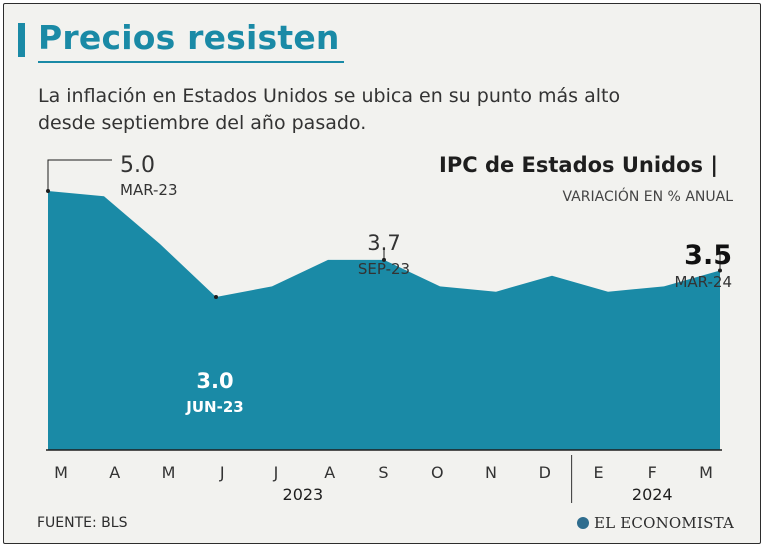  Describe the element at coordinates (21, 40) in the screenshot. I see `title-accent-bar` at that location.